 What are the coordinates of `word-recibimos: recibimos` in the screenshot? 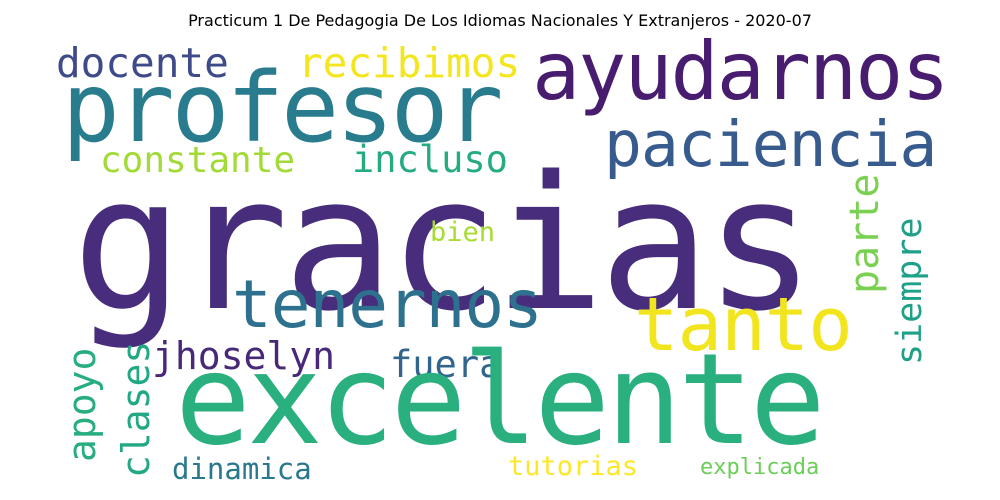 It's located at (409, 63).